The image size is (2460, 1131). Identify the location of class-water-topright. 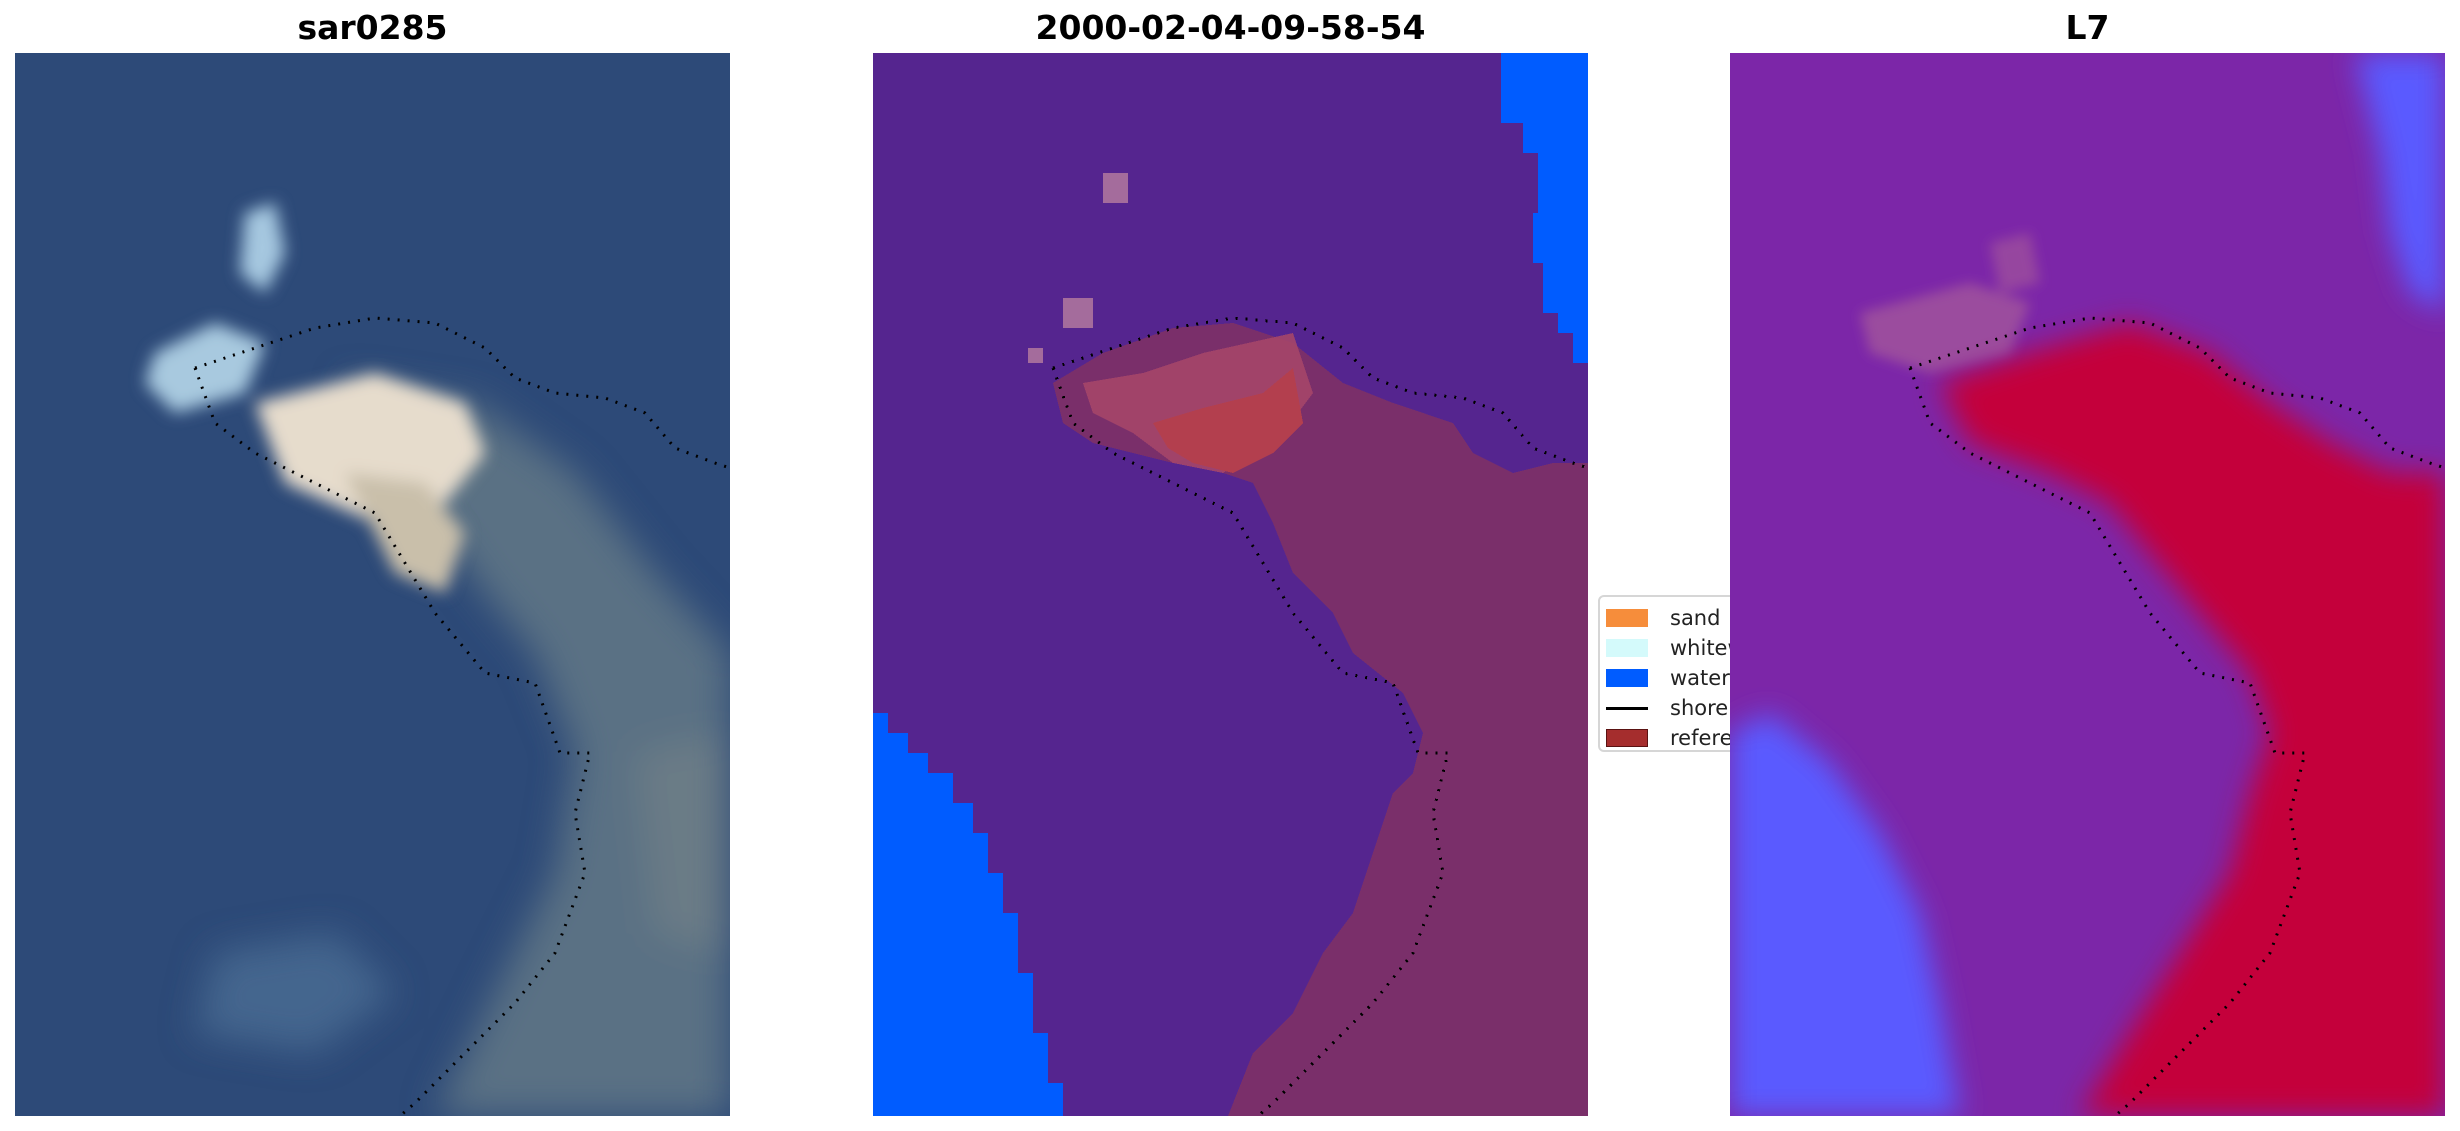
(1544, 208).